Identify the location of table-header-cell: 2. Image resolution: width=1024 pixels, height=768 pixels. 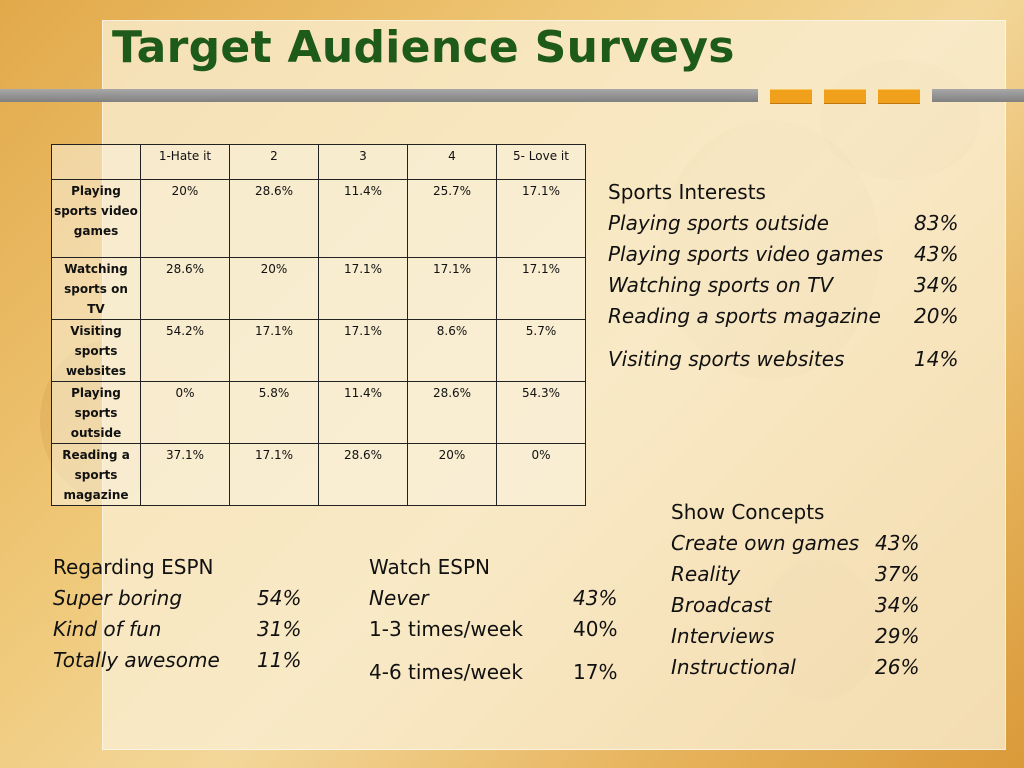
(274, 162).